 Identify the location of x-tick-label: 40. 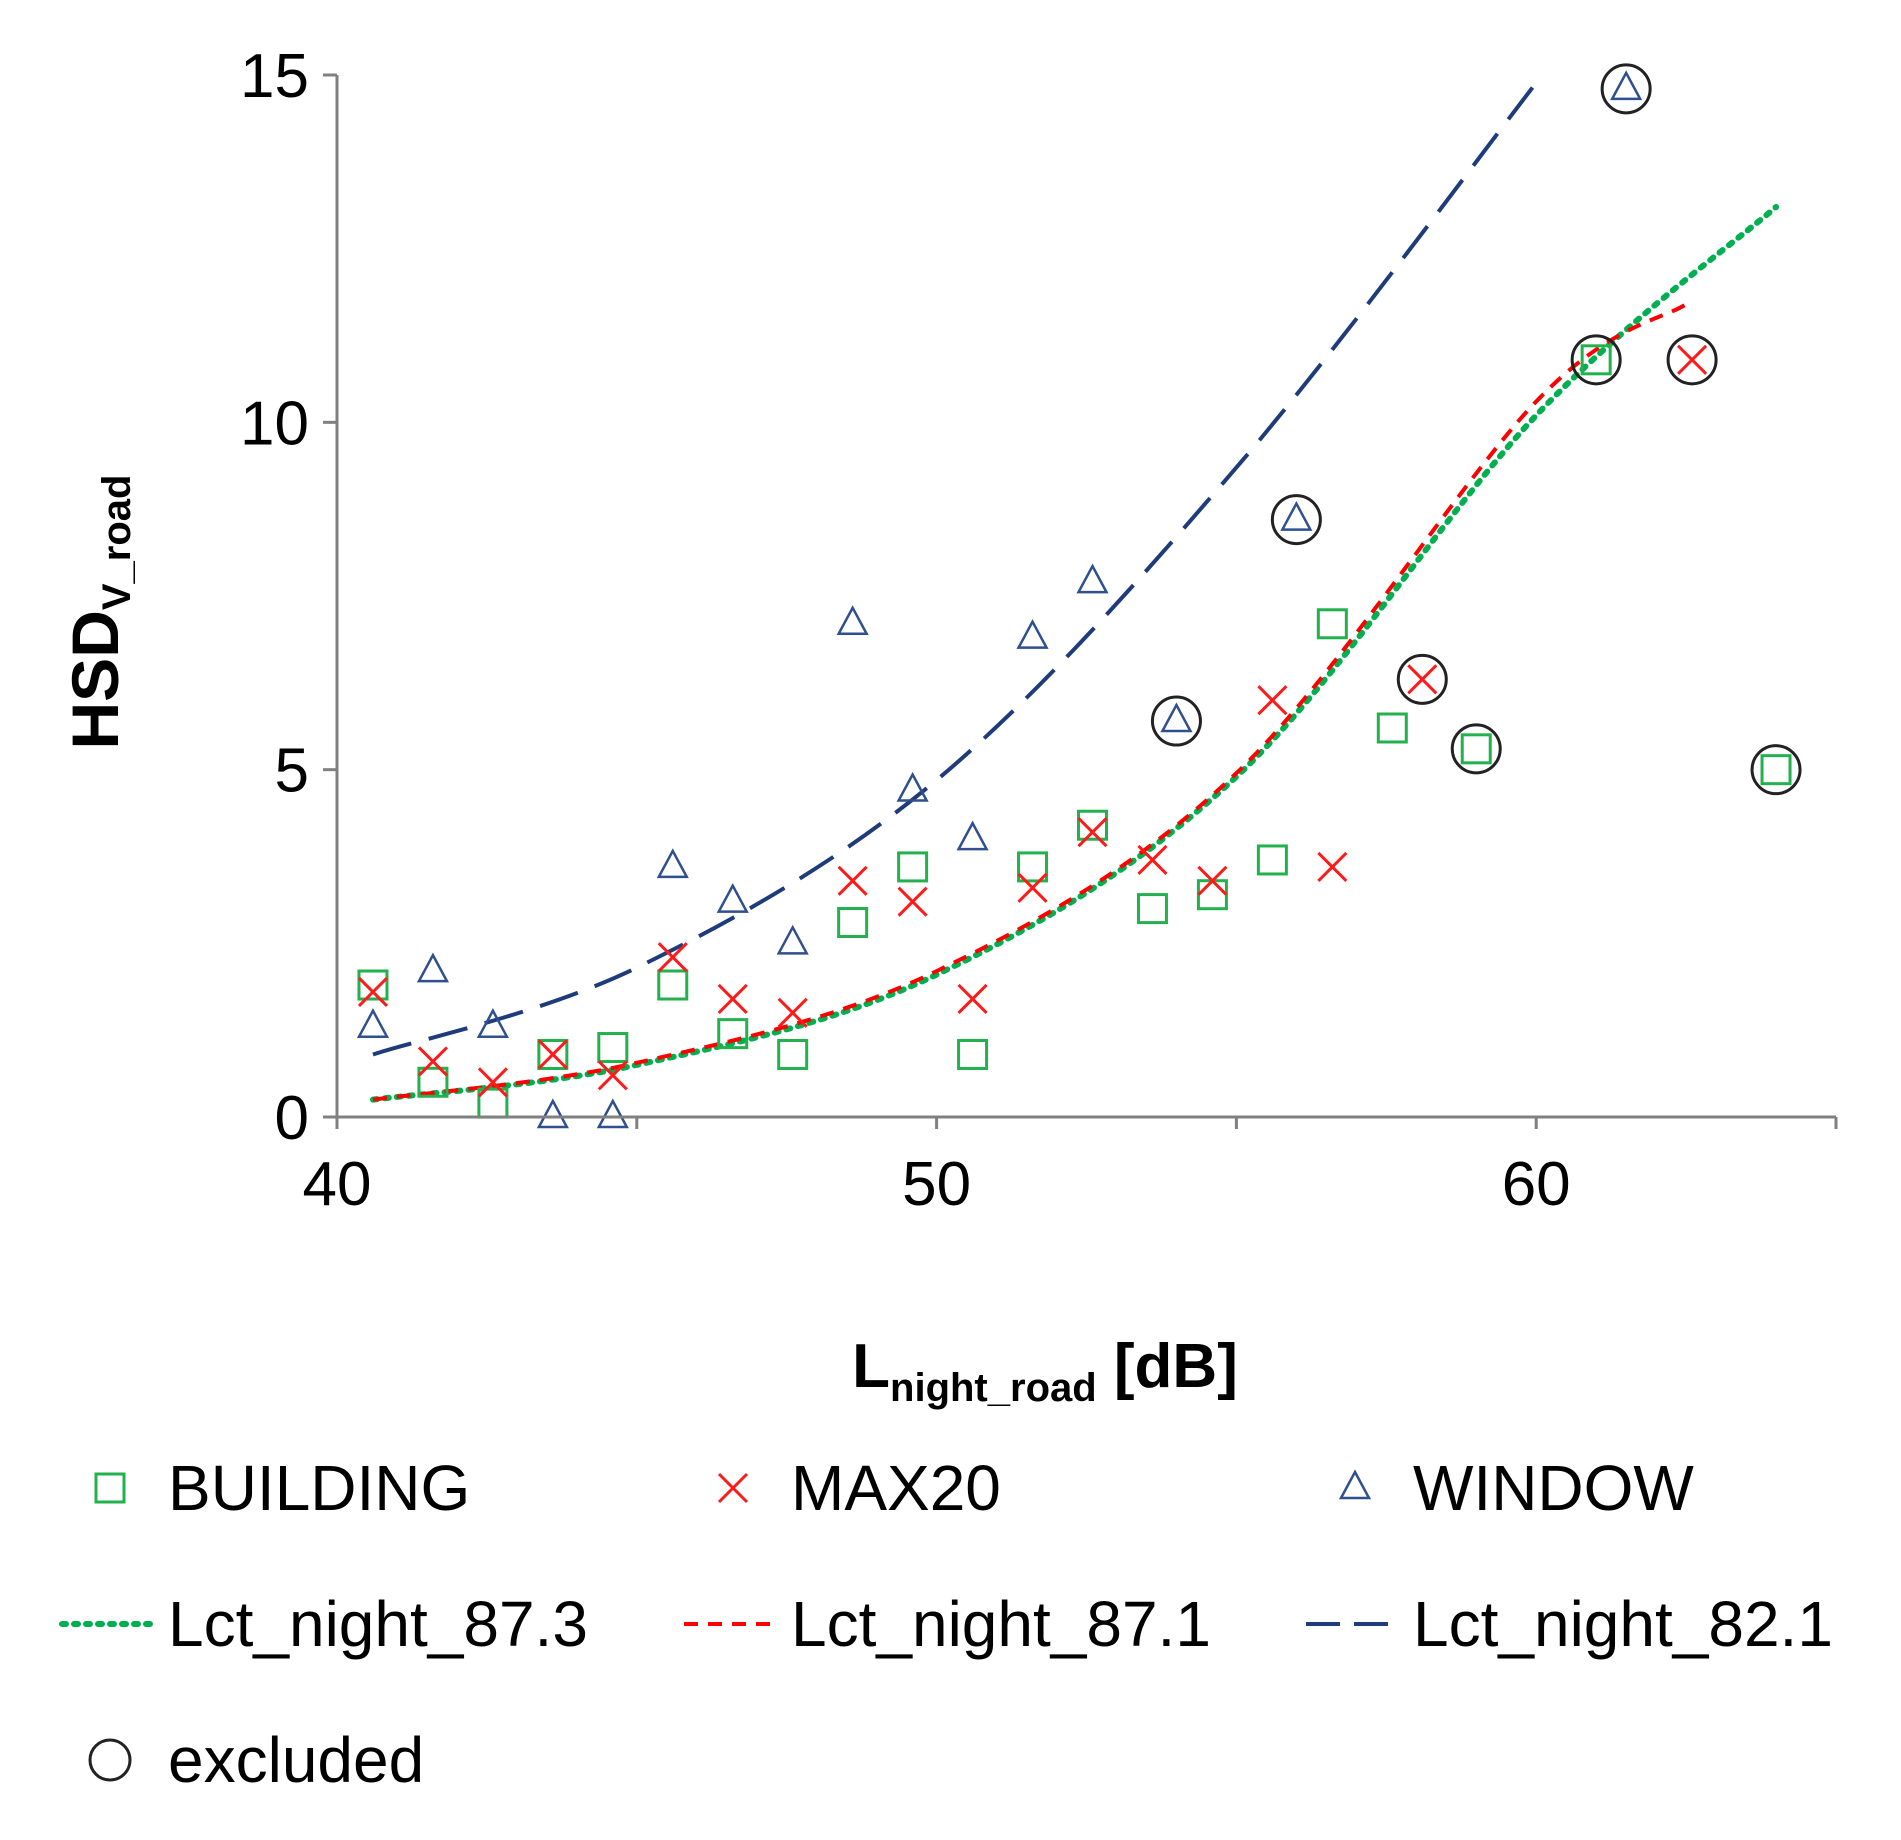
(337, 1184).